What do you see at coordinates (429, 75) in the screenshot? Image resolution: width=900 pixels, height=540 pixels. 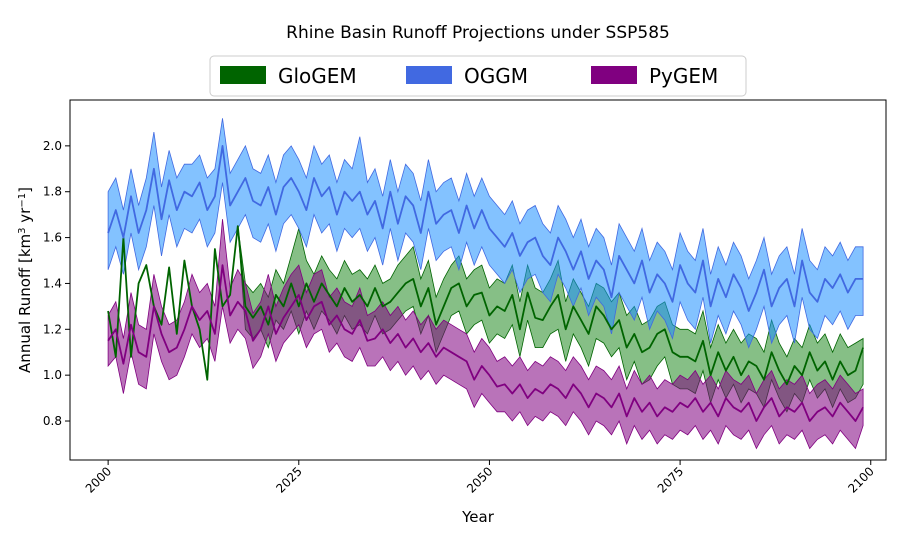 I see `legend-swatch-oggm` at bounding box center [429, 75].